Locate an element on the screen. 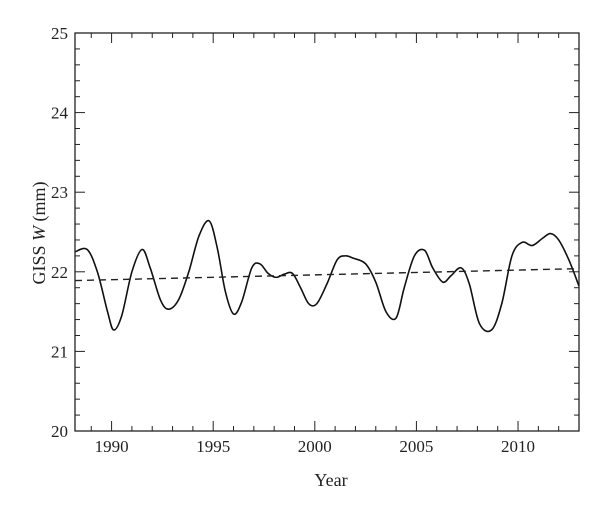 Image resolution: width=600 pixels, height=512 pixels. x-tick-label: 1995 is located at coordinates (213, 446).